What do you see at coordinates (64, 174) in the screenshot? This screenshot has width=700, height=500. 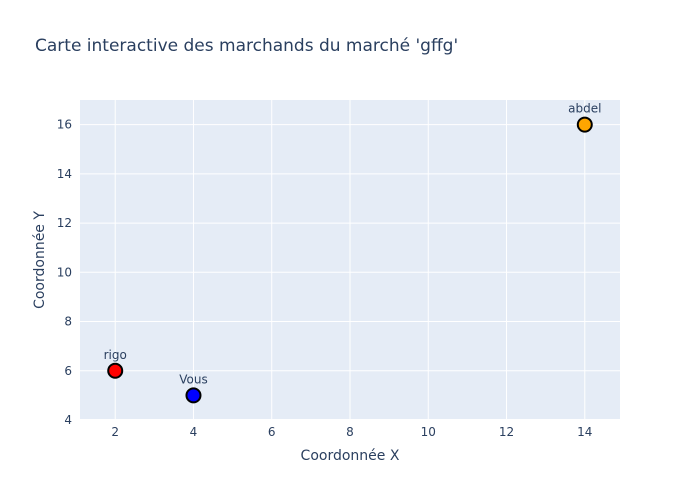 I see `y-tick-label: 14` at bounding box center [64, 174].